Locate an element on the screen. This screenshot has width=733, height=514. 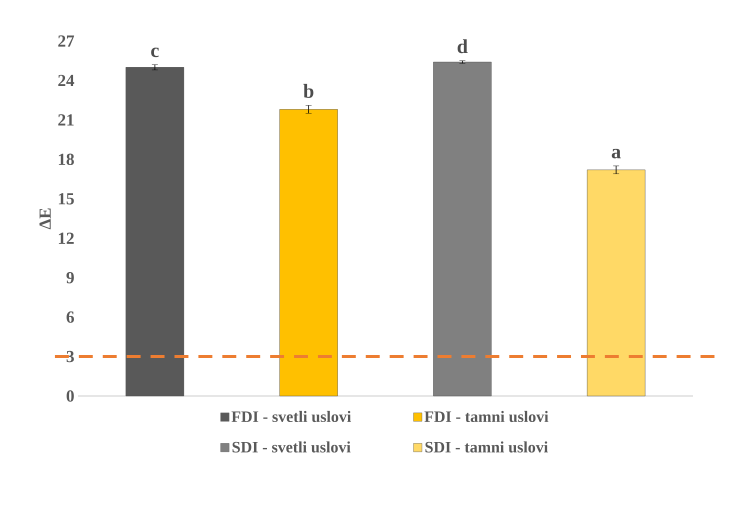
data-label: d is located at coordinates (463, 46).